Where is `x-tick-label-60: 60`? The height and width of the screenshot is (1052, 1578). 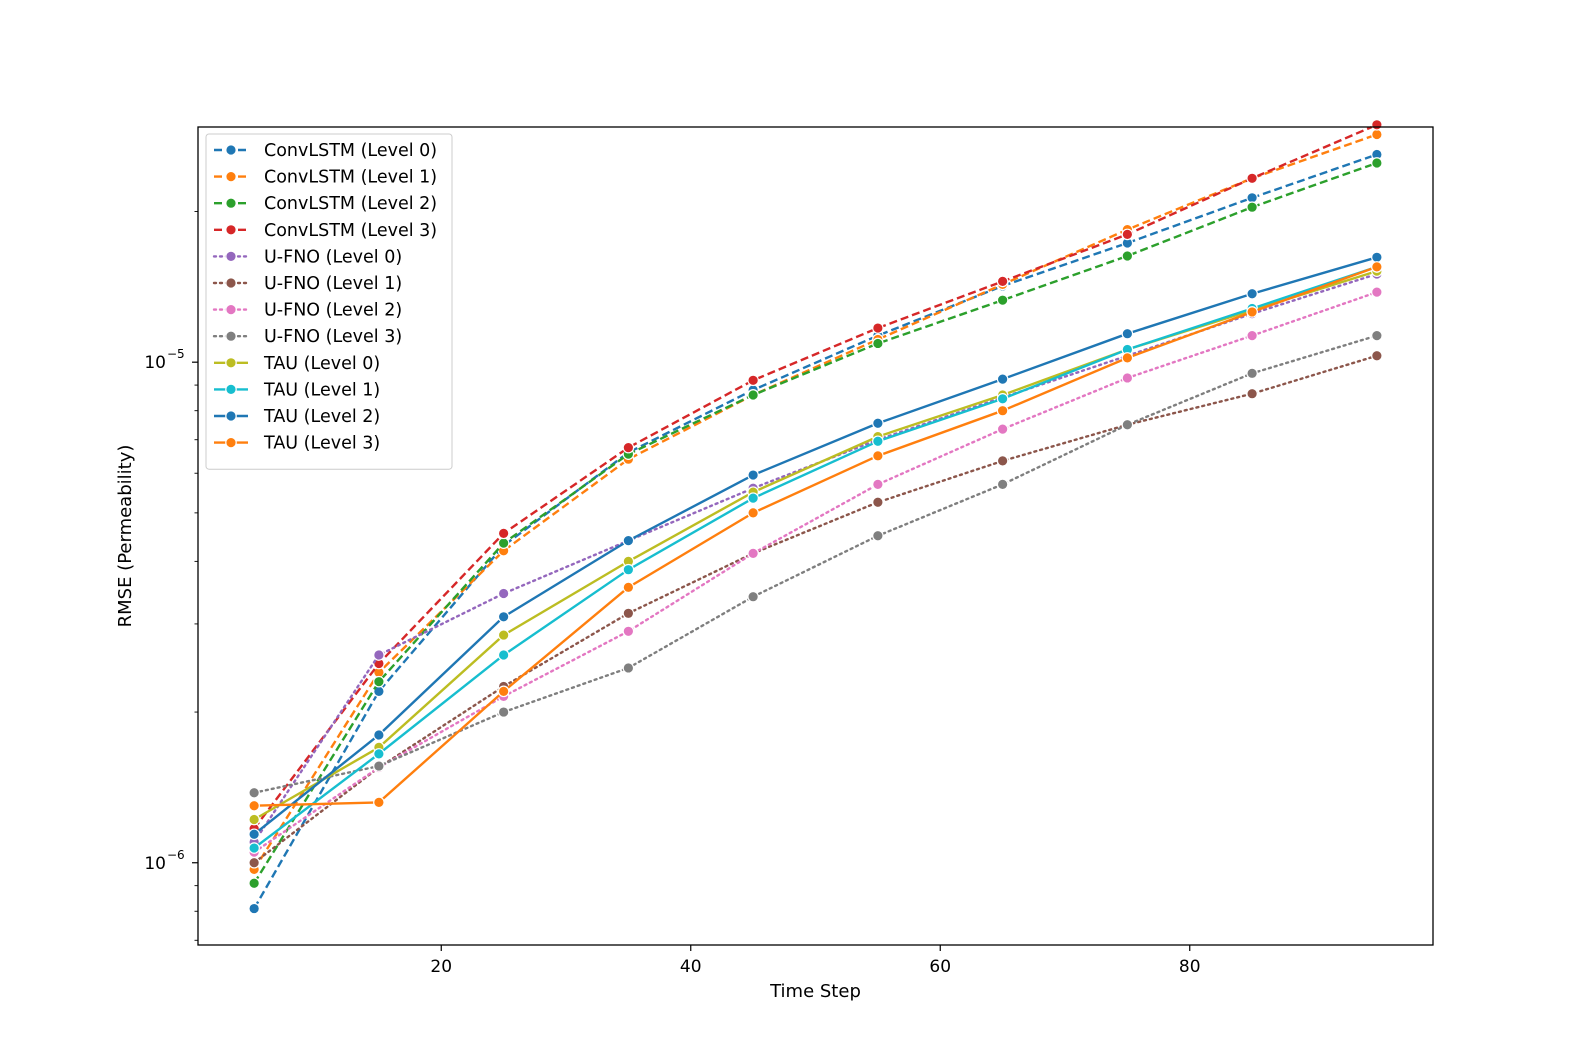 x-tick-label-60: 60 is located at coordinates (940, 967).